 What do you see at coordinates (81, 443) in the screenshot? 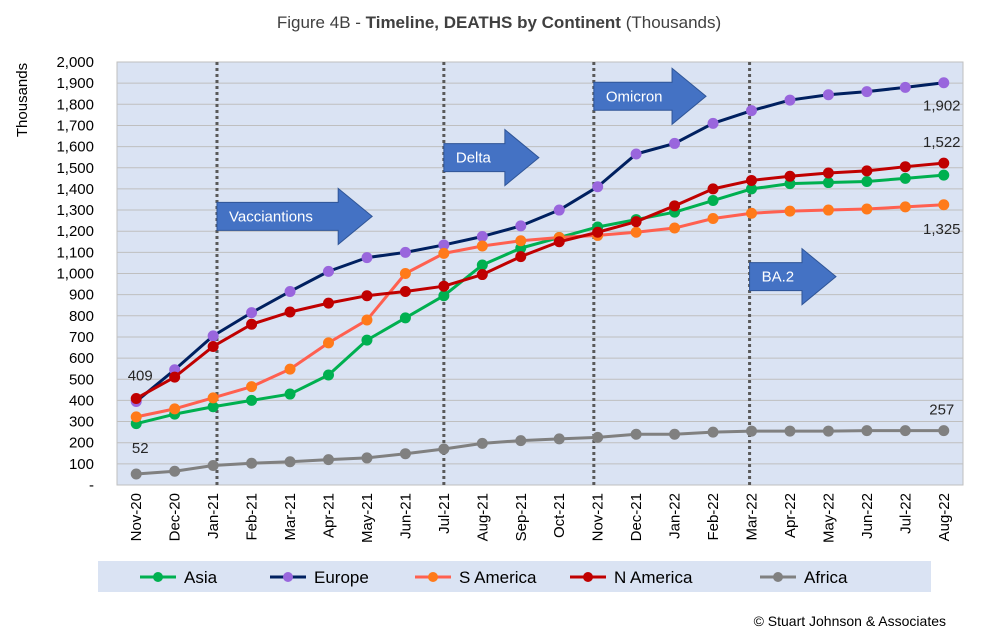
I see `y-tick-label: 200` at bounding box center [81, 443].